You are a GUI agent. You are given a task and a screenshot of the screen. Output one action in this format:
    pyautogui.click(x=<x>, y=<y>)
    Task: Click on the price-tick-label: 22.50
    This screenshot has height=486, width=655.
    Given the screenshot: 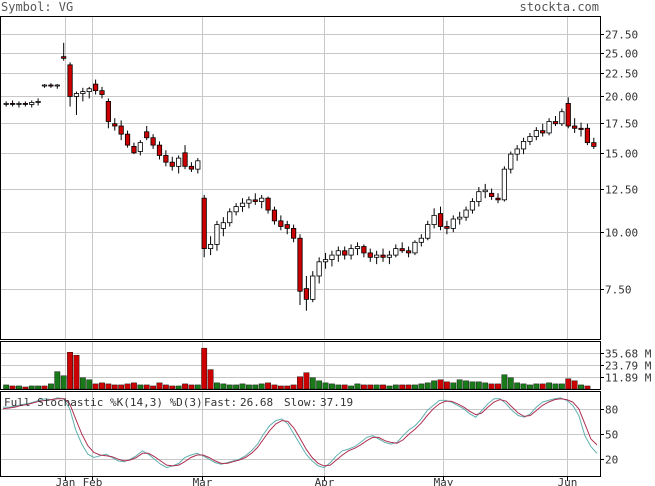 What is the action you would take?
    pyautogui.click(x=621, y=74)
    